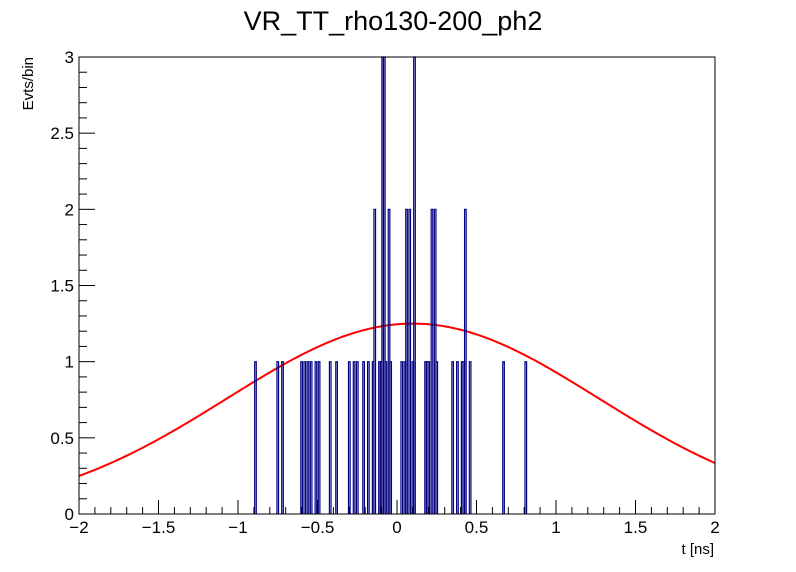 This screenshot has width=796, height=572. Describe the element at coordinates (477, 527) in the screenshot. I see `x-tick-label: 0.5` at that location.